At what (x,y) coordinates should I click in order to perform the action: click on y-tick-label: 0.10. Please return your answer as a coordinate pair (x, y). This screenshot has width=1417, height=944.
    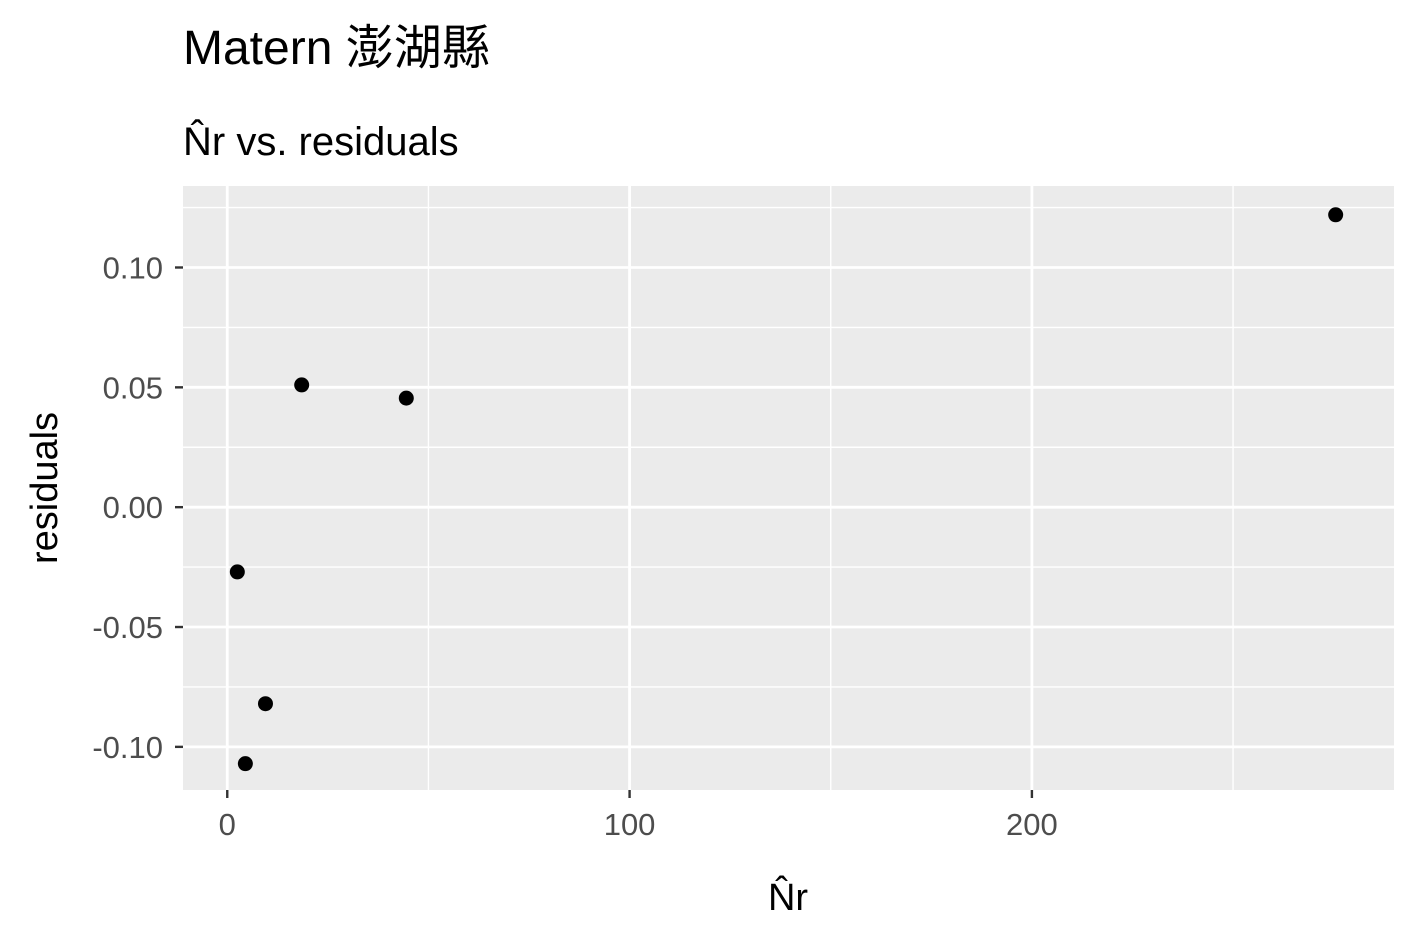
    Looking at the image, I should click on (133, 267).